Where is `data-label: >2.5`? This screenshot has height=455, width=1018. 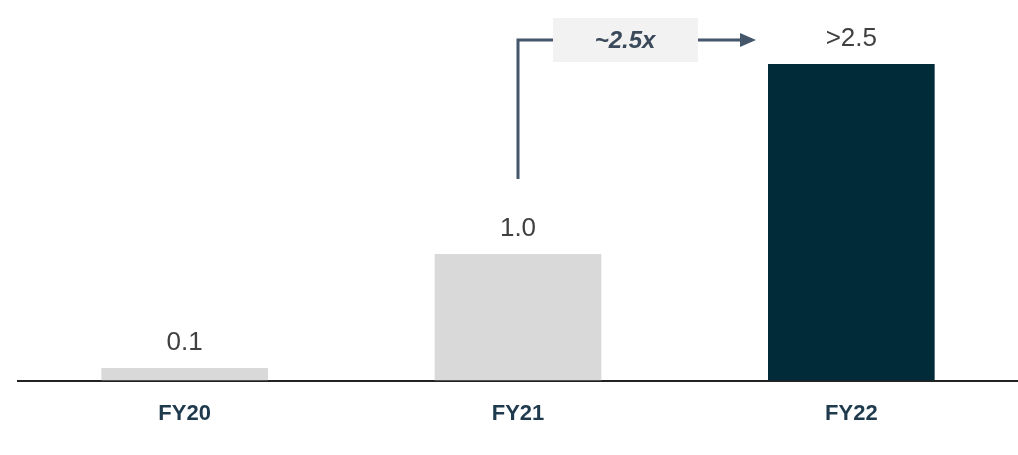 data-label: >2.5 is located at coordinates (851, 37).